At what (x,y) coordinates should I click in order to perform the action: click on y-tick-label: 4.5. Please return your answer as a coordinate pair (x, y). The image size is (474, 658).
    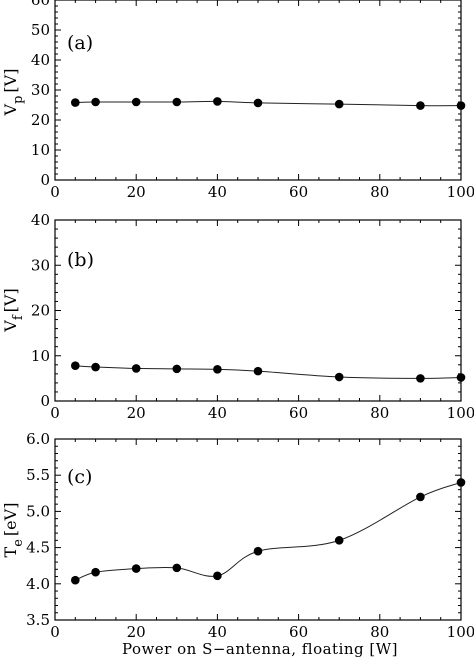
    Looking at the image, I should click on (38, 548).